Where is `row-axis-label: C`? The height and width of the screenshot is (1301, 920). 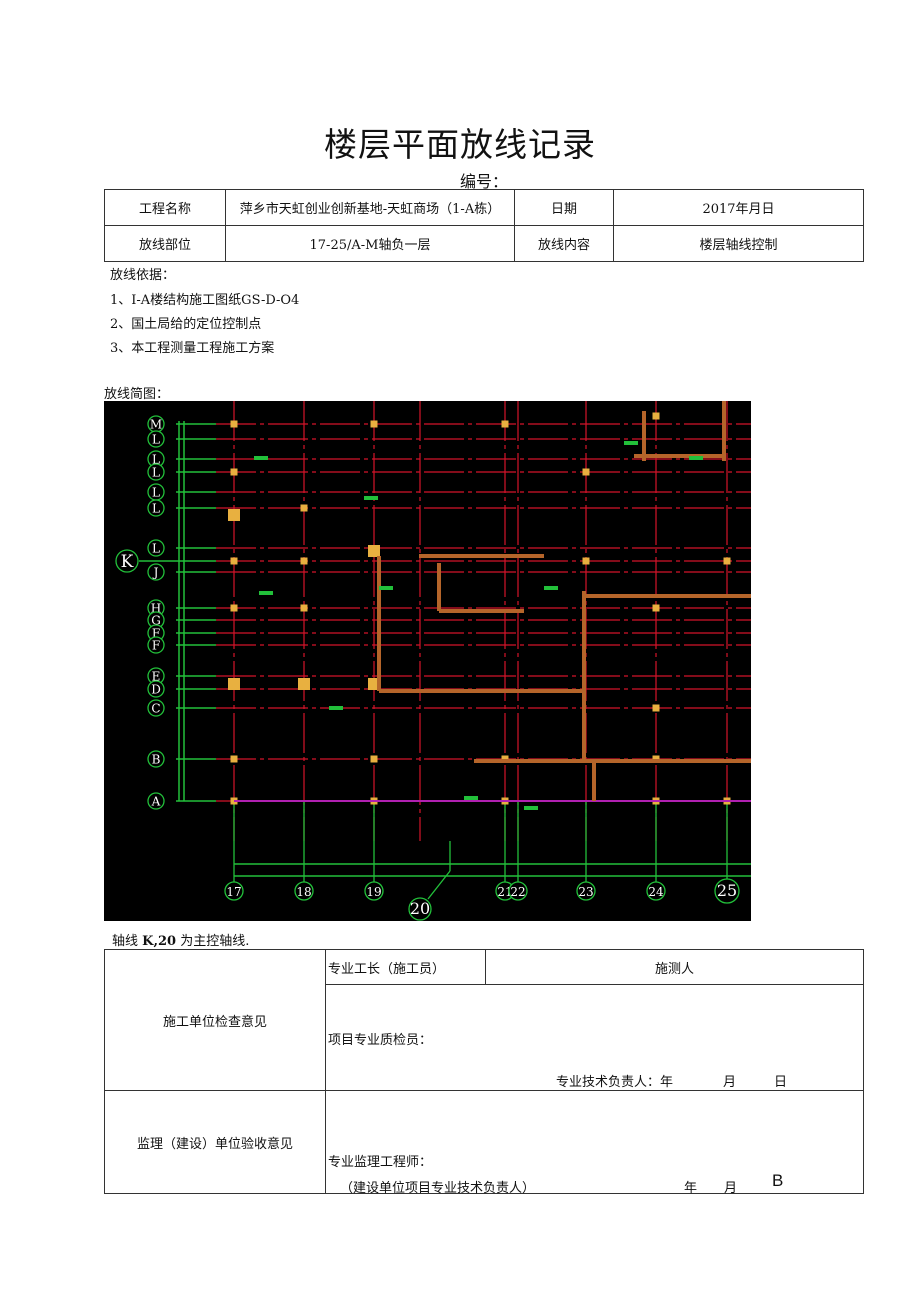
row-axis-label: C is located at coordinates (155, 709).